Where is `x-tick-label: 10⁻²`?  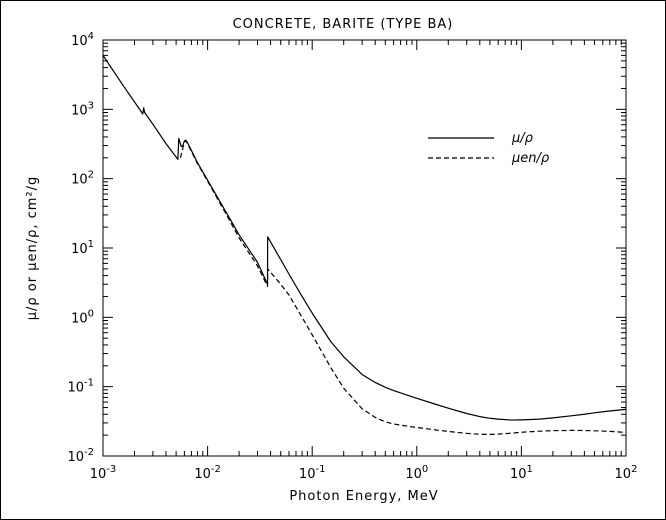 x-tick-label: 10⁻² is located at coordinates (207, 473).